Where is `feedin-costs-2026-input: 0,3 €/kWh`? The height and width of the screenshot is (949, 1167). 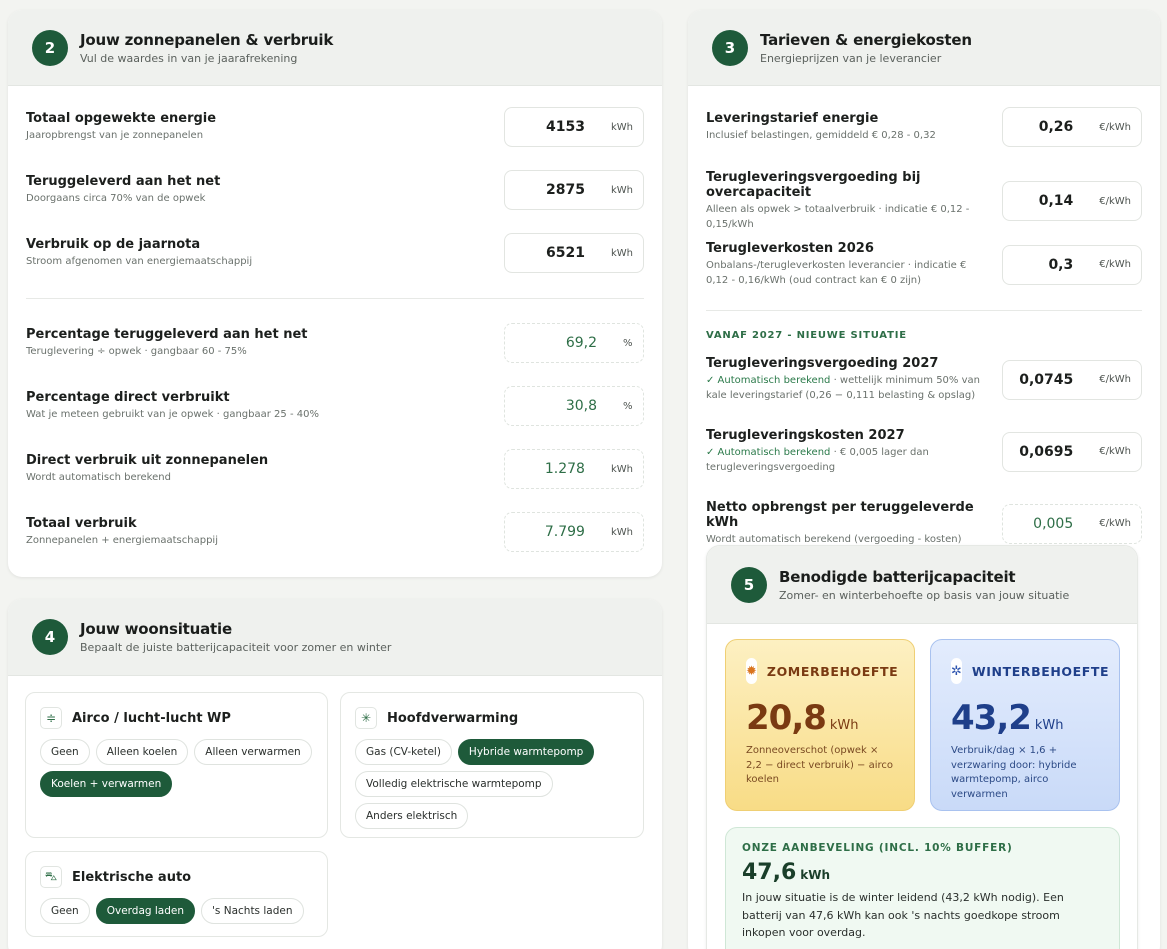
feedin-costs-2026-input: 0,3 €/kWh is located at coordinates (1072, 264).